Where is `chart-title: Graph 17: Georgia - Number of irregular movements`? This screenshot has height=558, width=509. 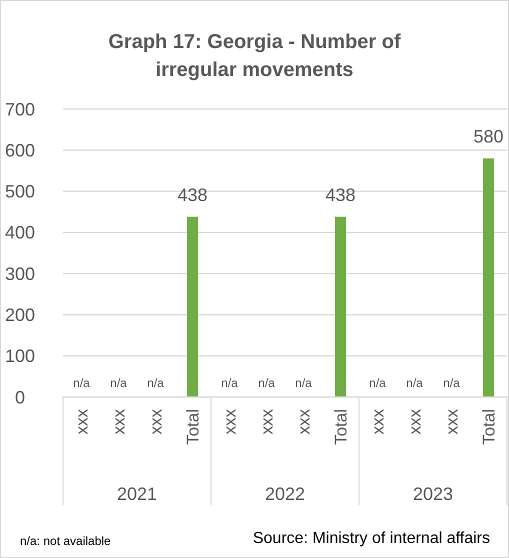 chart-title: Graph 17: Georgia - Number of irregular movements is located at coordinates (254, 56).